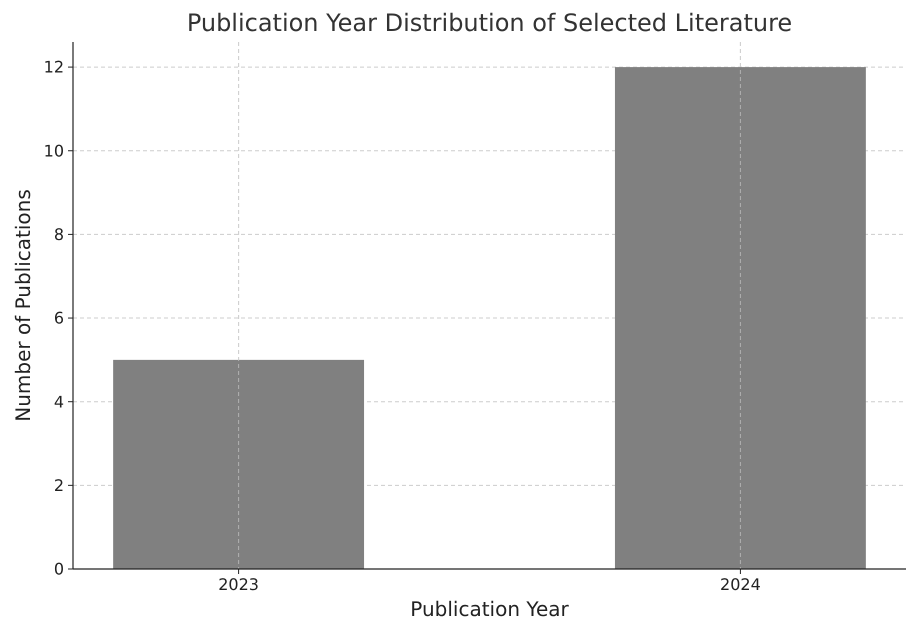  Describe the element at coordinates (54, 67) in the screenshot. I see `y-tick-label: 12` at that location.